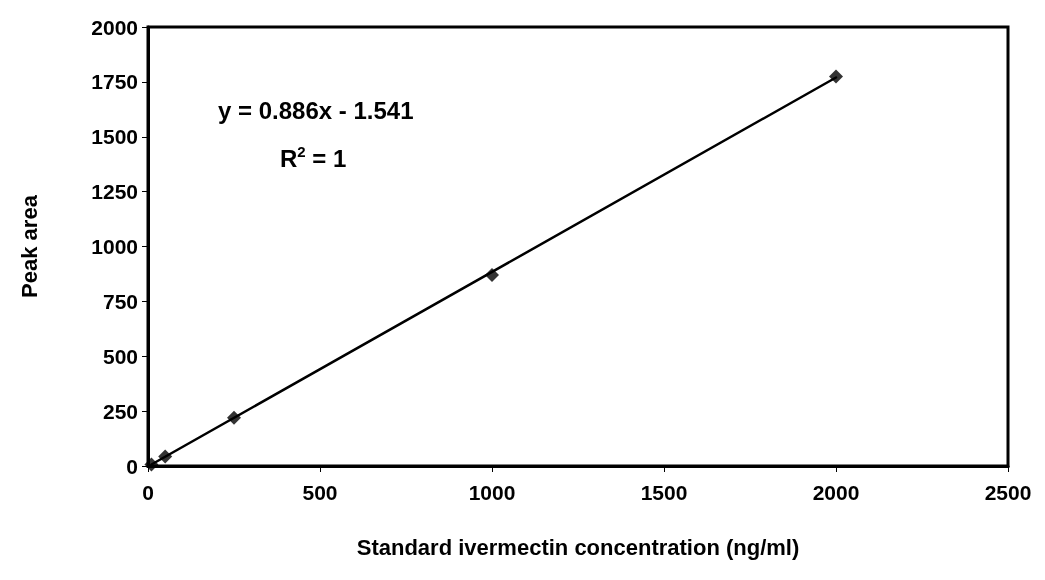 This screenshot has height=580, width=1045. What do you see at coordinates (120, 411) in the screenshot?
I see `y-tick-label: 250` at bounding box center [120, 411].